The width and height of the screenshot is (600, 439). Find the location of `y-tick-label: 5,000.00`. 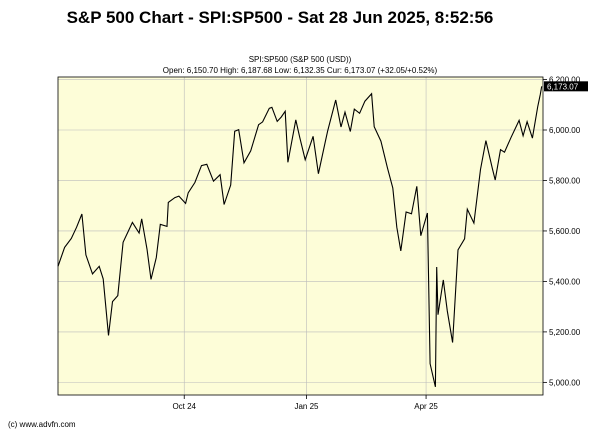

y-tick-label: 5,000.00 is located at coordinates (565, 382).